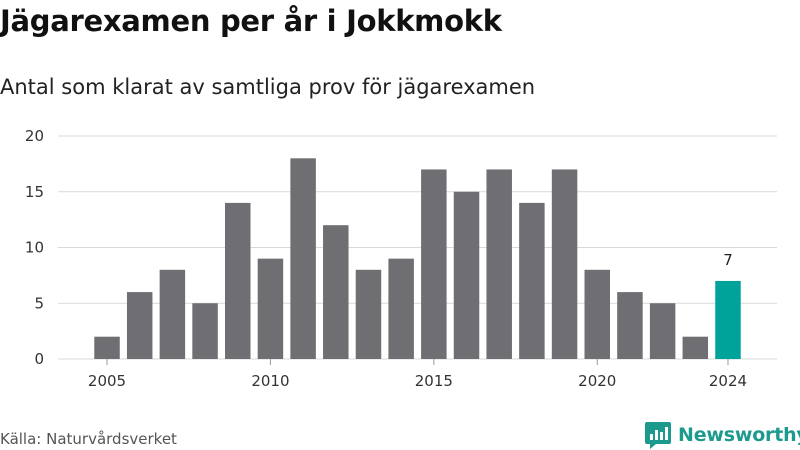  I want to click on x-tick-label: 2020, so click(597, 381).